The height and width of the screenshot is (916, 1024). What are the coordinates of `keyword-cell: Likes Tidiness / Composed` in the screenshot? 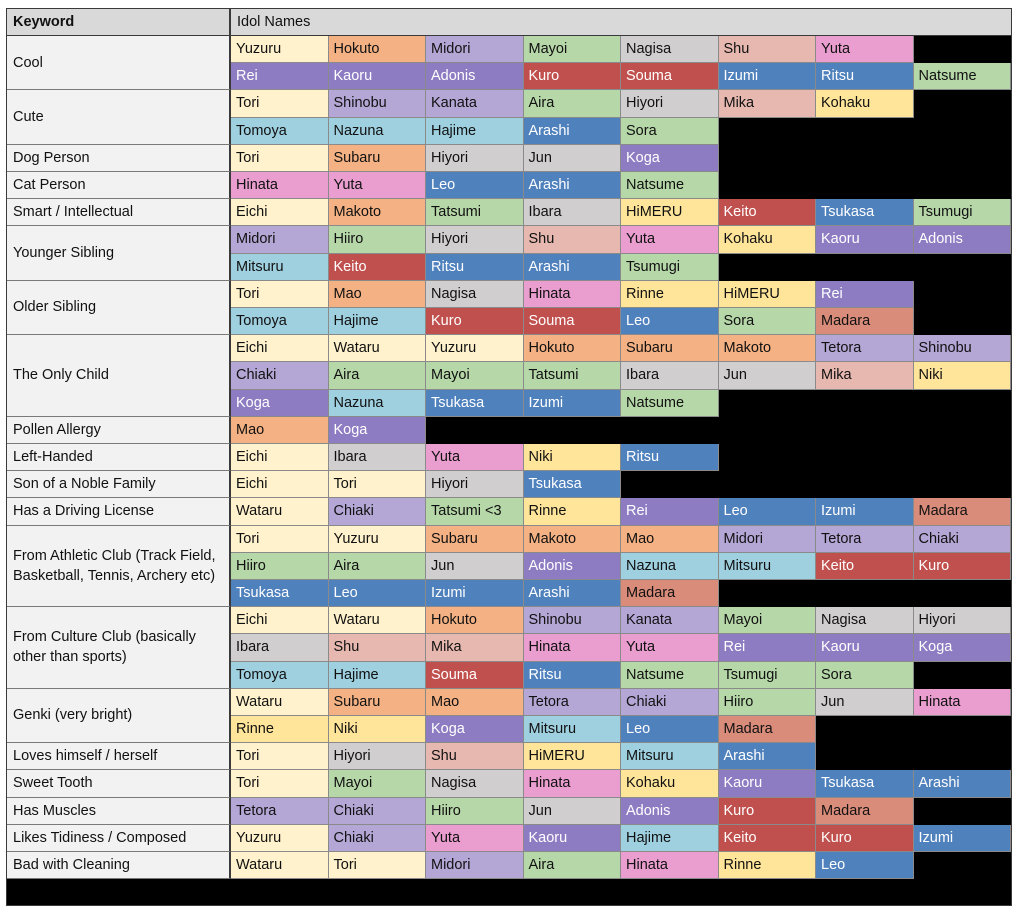 It's located at (119, 838).